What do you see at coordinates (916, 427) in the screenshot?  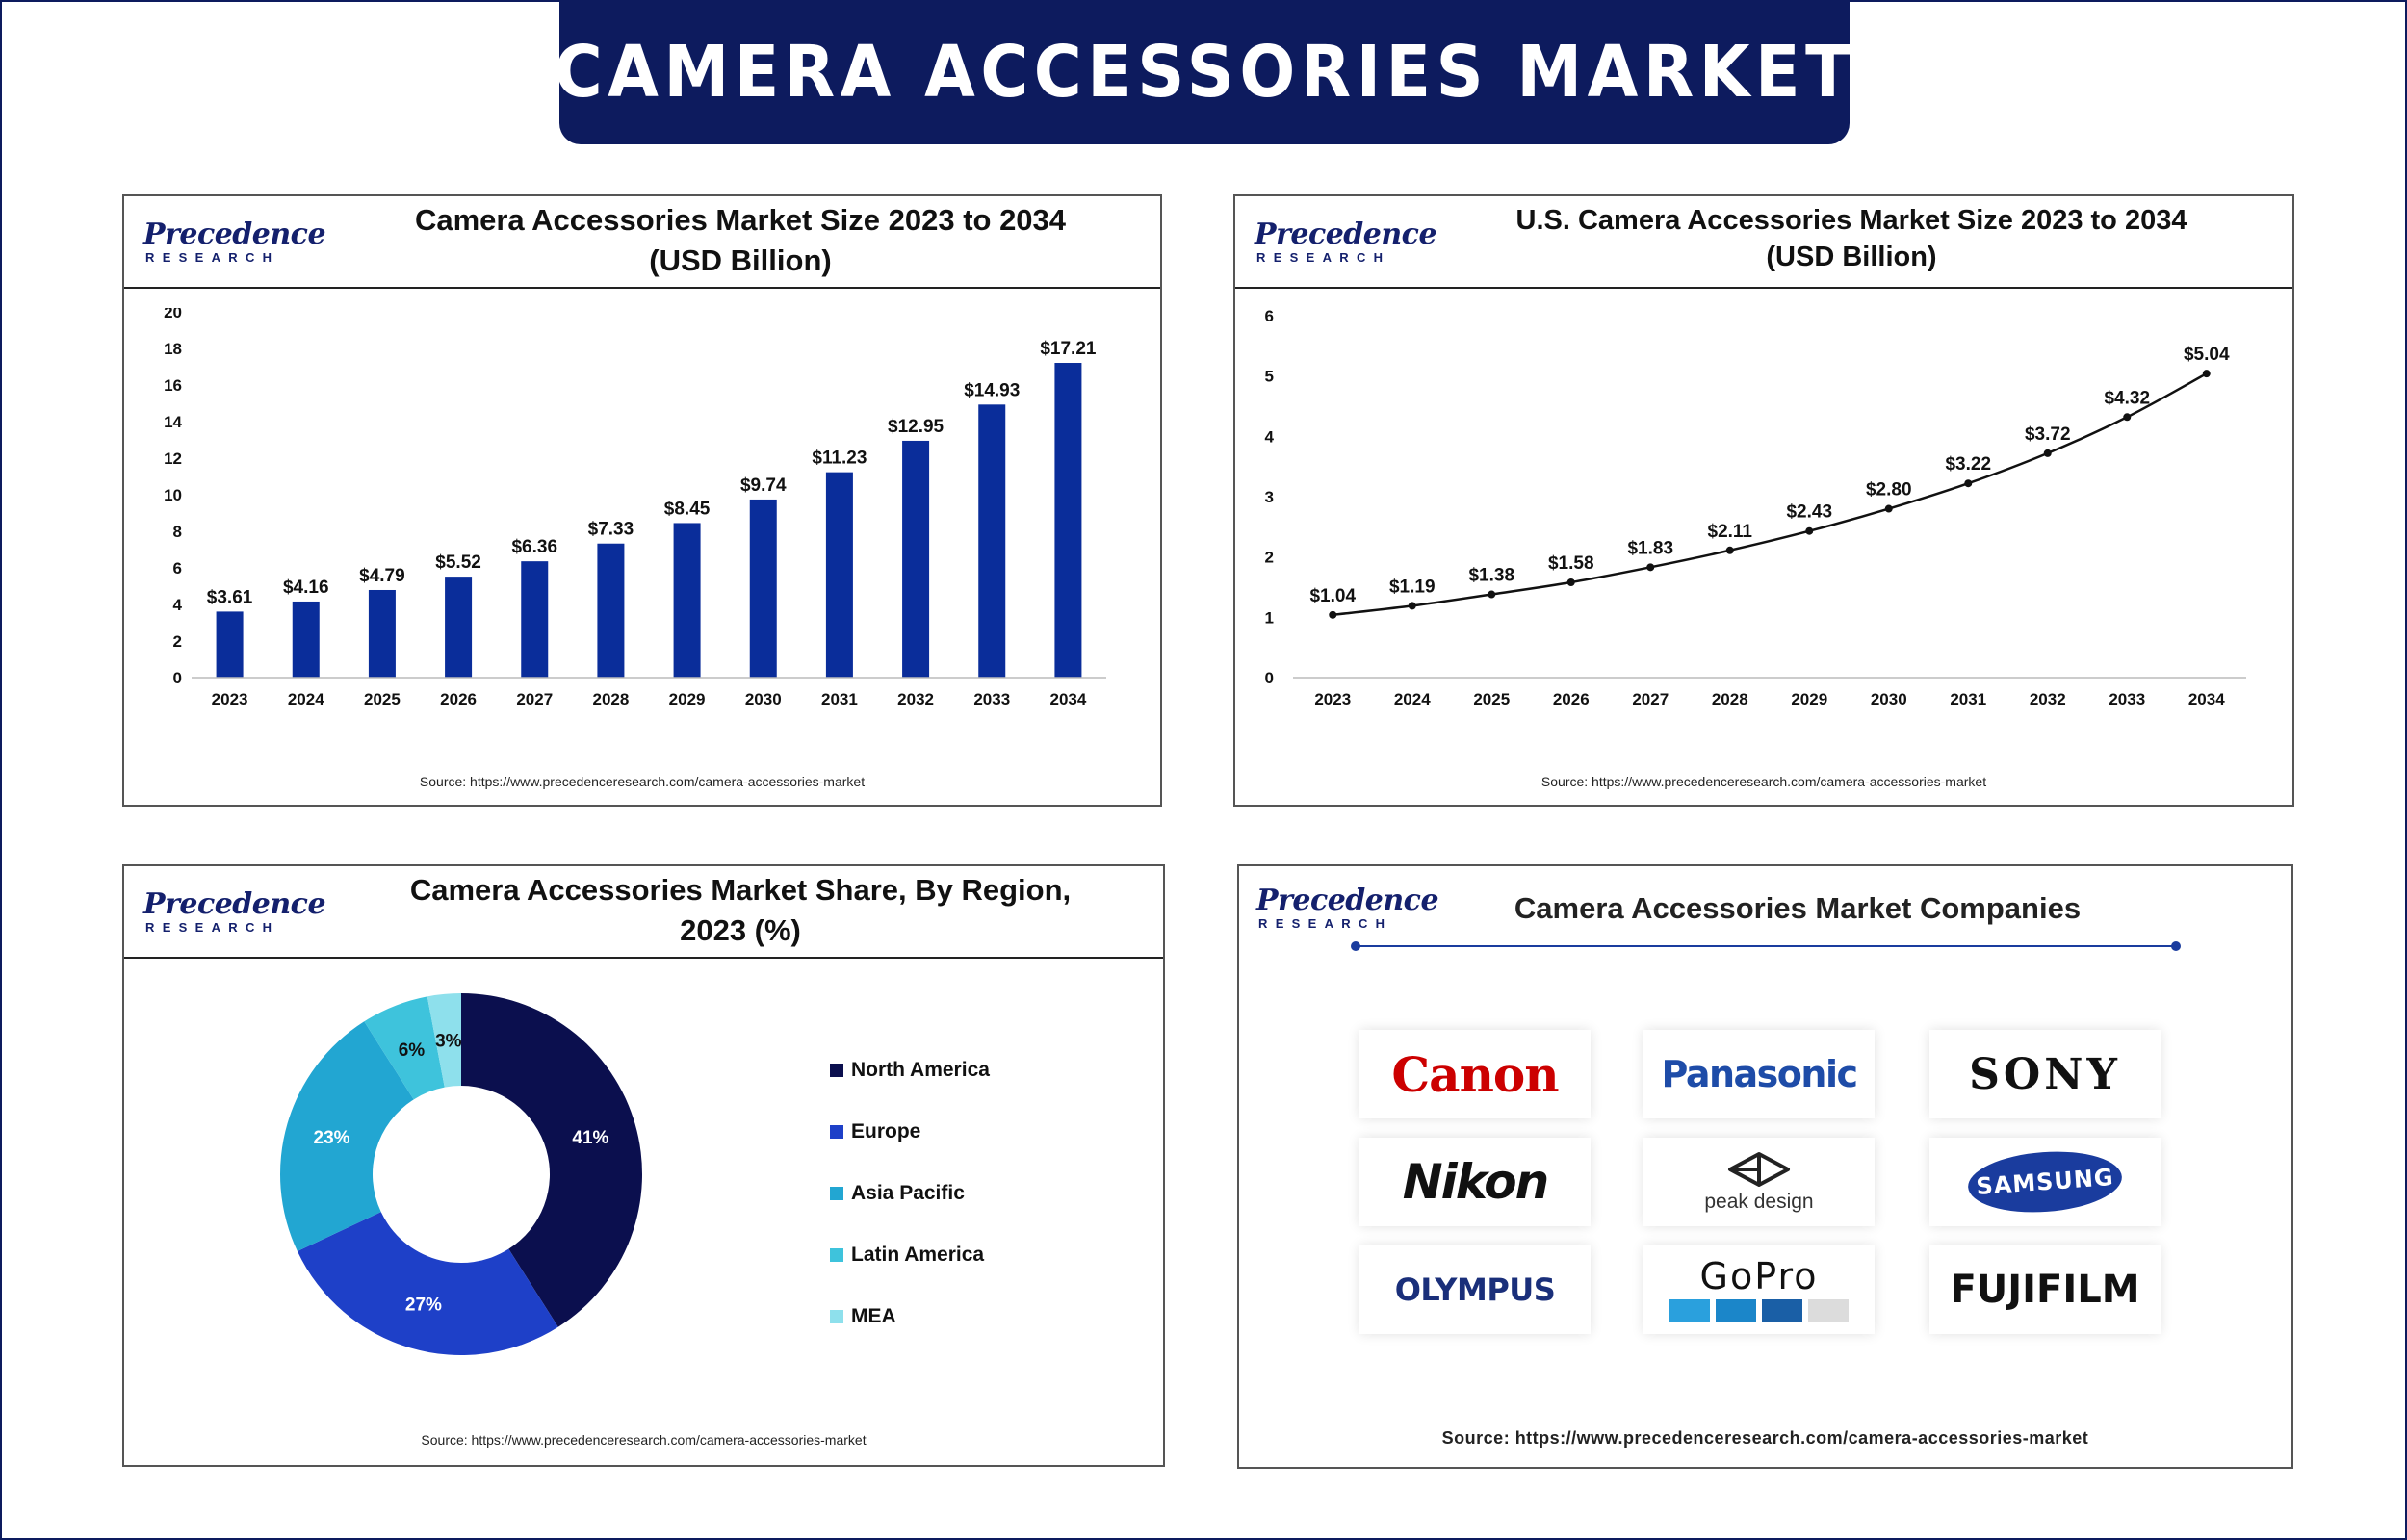 I see `data-label: $12.95` at bounding box center [916, 427].